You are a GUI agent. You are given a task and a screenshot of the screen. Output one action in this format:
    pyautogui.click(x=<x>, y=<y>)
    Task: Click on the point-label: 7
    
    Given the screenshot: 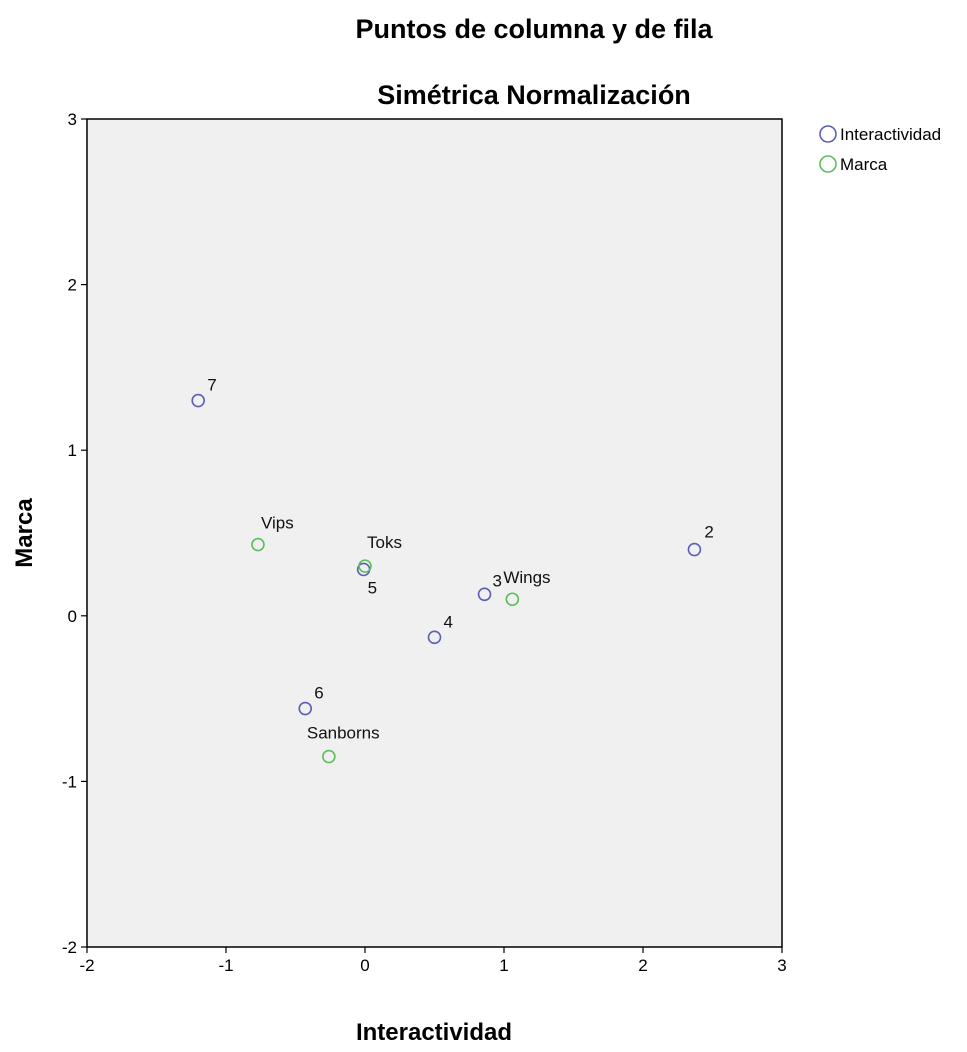 What is the action you would take?
    pyautogui.click(x=211, y=385)
    